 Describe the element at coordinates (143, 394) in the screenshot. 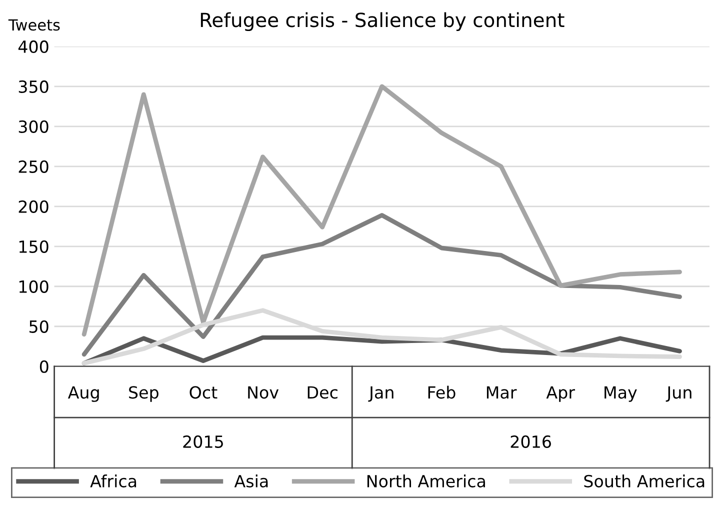

I see `x-tick-label: Sep` at that location.